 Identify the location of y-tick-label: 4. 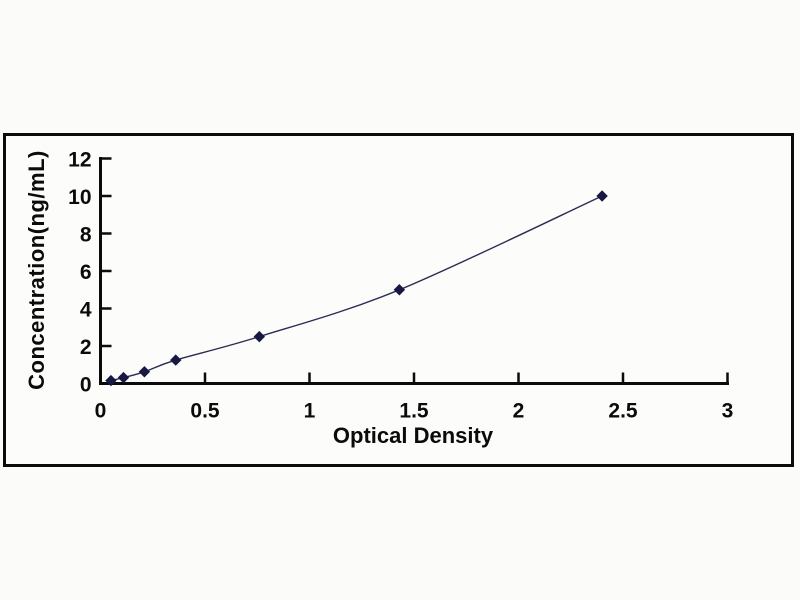
(86, 310).